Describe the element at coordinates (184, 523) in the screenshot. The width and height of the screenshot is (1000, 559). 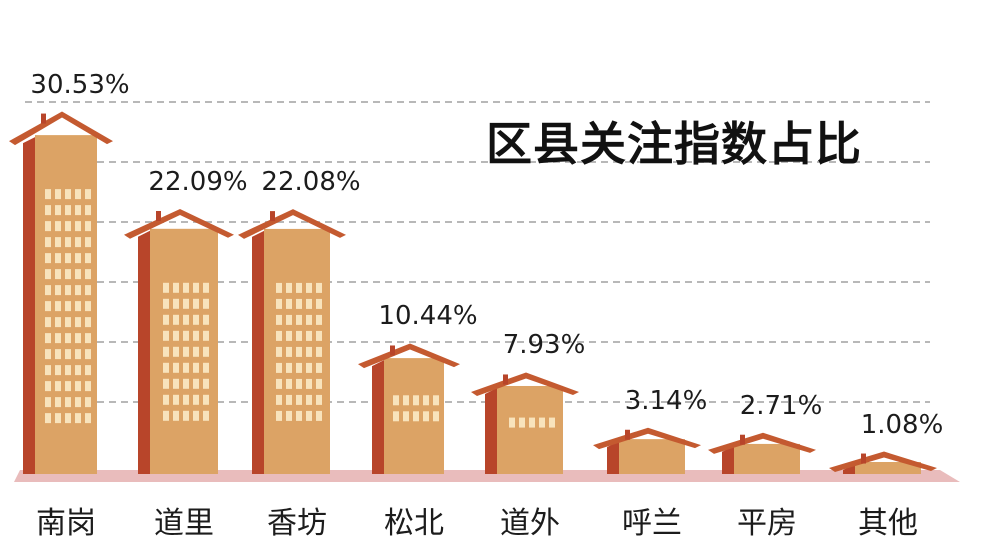
I see `category-label: 道里` at that location.